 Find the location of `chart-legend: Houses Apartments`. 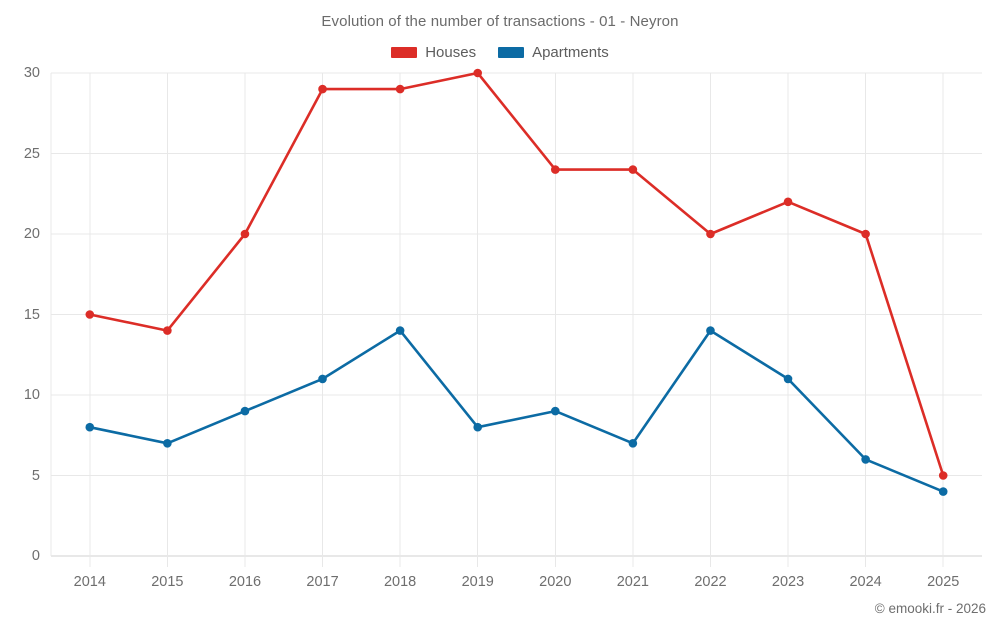

chart-legend: Houses Apartments is located at coordinates (500, 52).